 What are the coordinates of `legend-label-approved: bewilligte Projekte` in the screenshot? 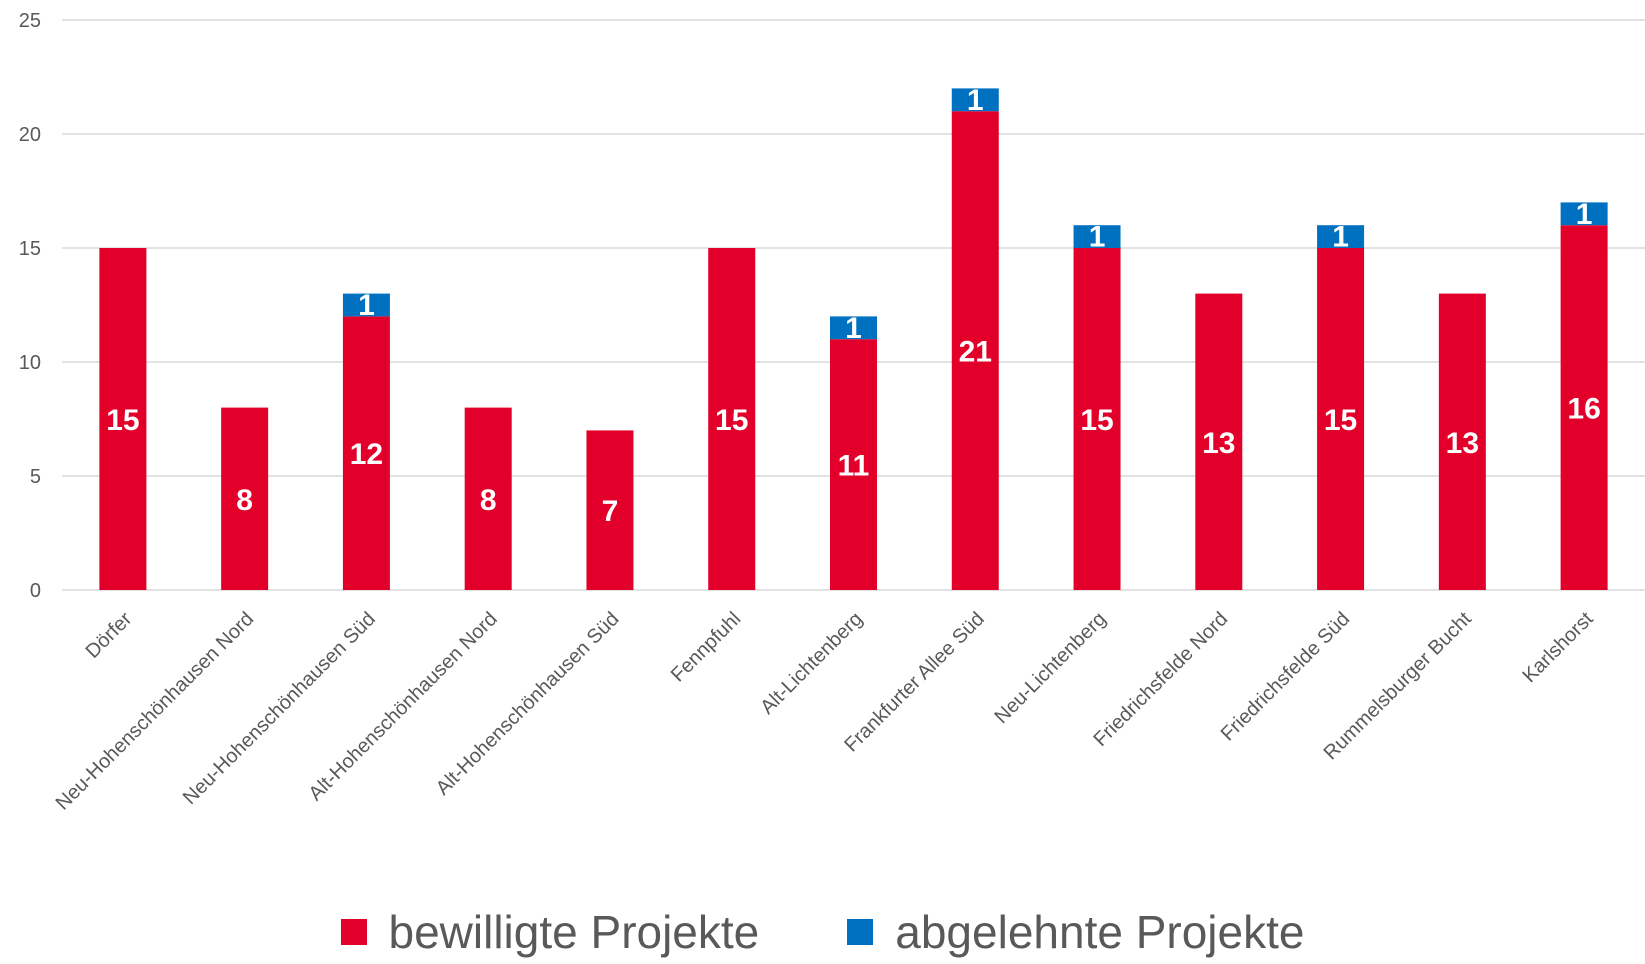 It's located at (574, 932).